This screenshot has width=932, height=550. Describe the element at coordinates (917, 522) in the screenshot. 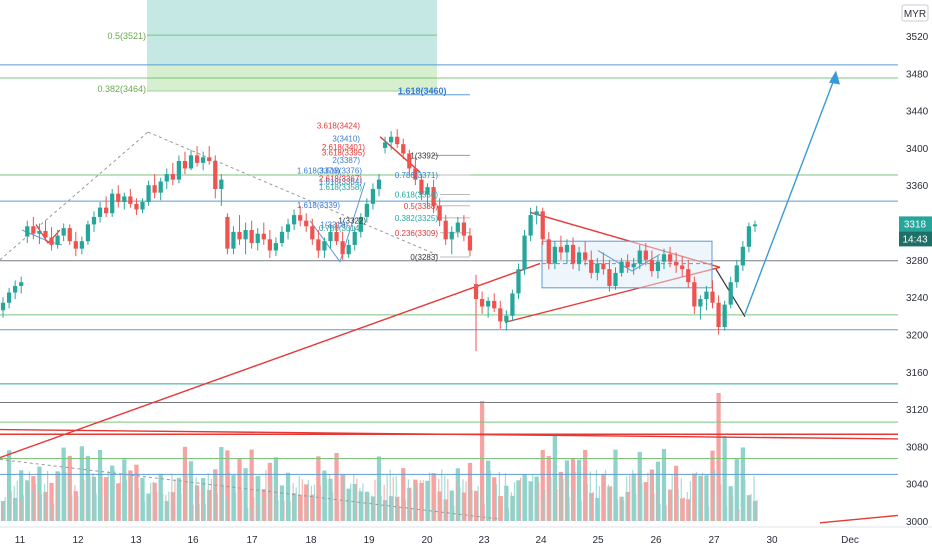

I see `y-tick-label: 3000` at that location.